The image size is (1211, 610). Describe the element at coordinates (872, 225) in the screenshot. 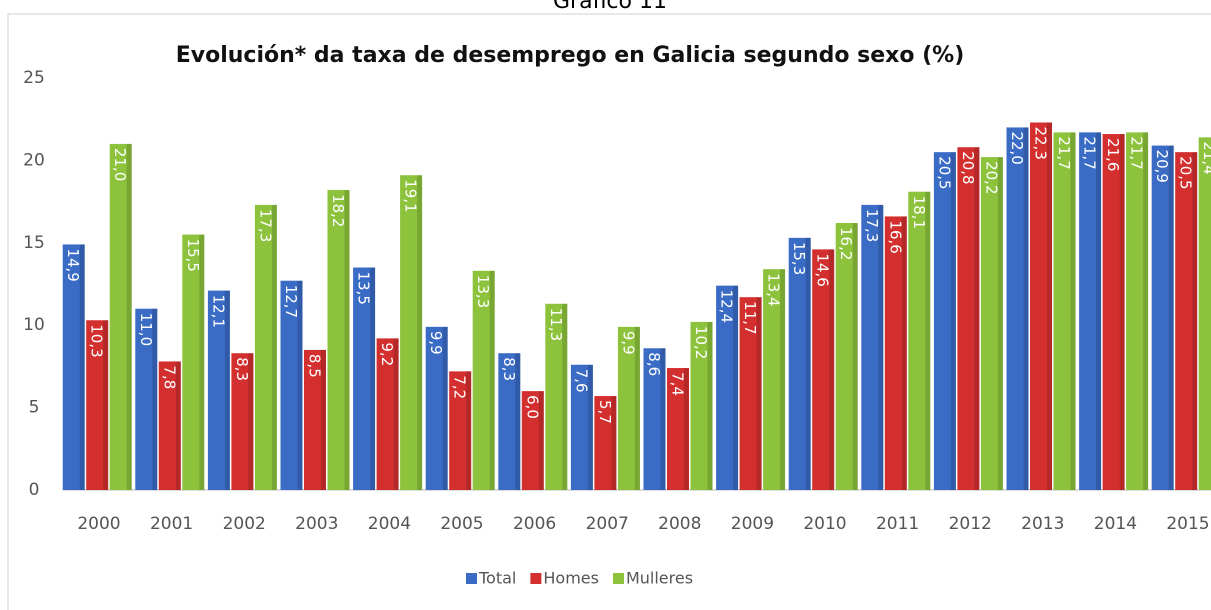

I see `value-label: 17,3` at that location.